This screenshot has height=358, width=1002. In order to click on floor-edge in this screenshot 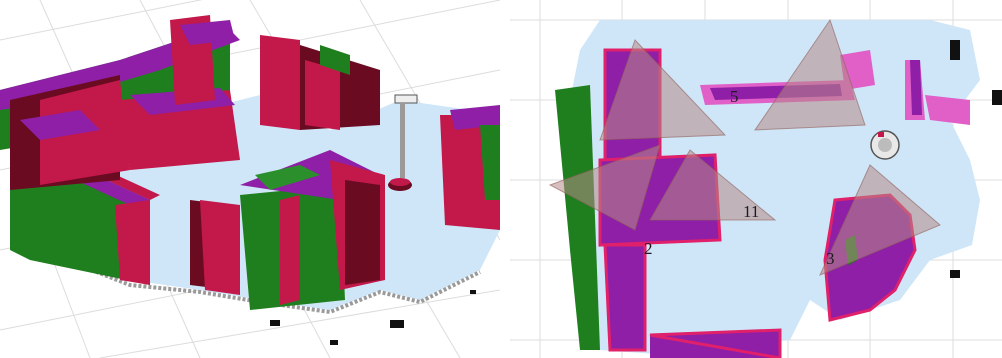, I will do `click(260, 281)`.